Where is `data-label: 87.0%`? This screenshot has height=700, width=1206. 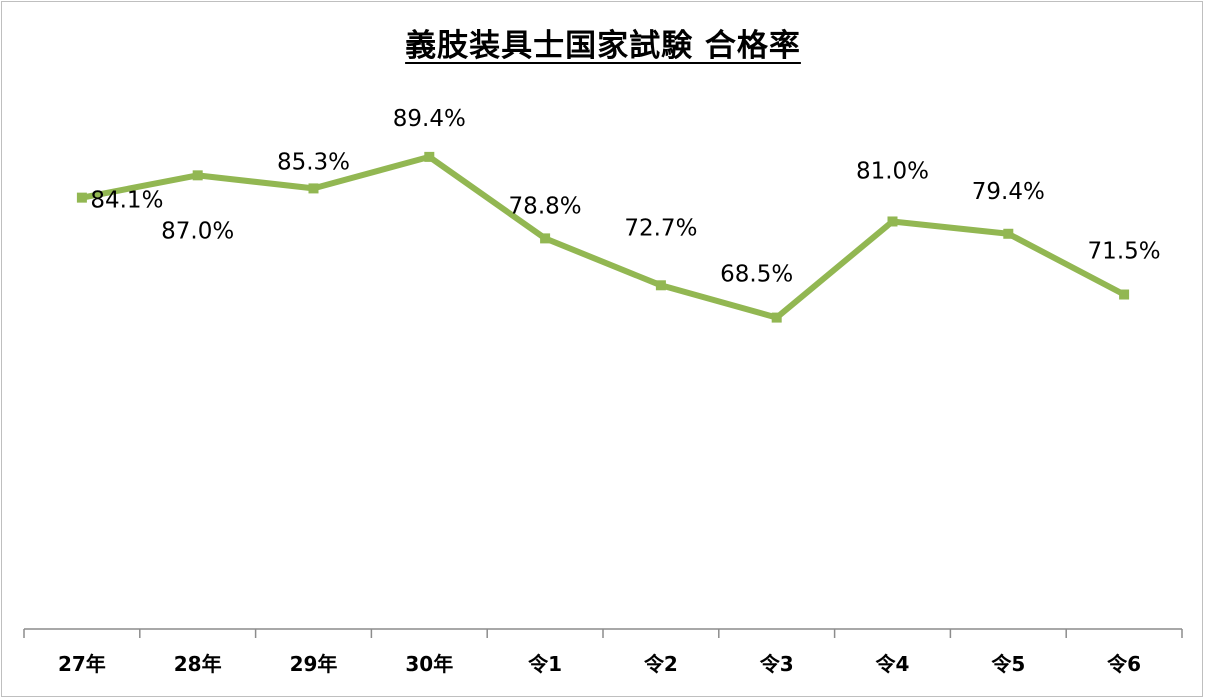 data-label: 87.0% is located at coordinates (197, 231).